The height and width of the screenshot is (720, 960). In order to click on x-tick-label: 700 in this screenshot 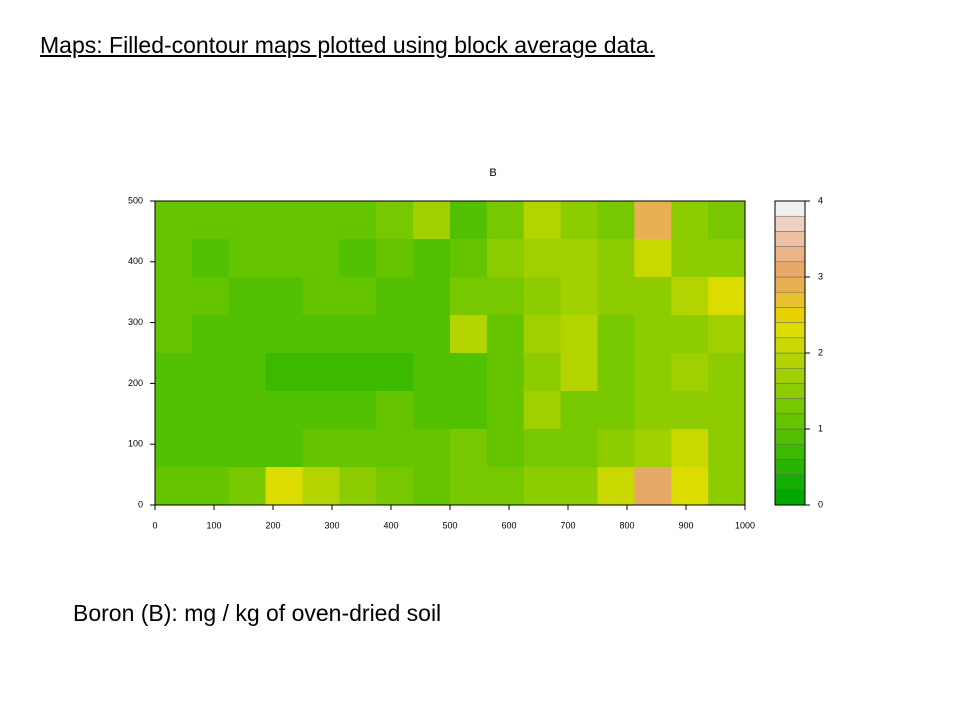, I will do `click(567, 525)`.